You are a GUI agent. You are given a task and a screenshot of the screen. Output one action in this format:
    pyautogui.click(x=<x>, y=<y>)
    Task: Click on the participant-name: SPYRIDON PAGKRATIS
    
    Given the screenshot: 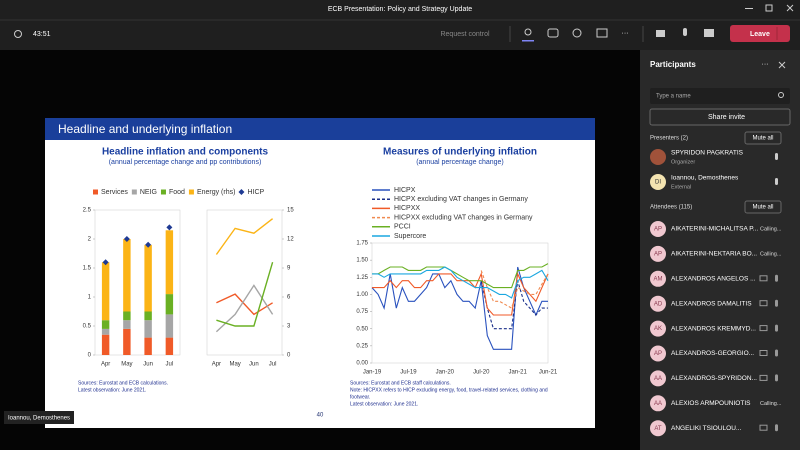 What is the action you would take?
    pyautogui.click(x=707, y=153)
    